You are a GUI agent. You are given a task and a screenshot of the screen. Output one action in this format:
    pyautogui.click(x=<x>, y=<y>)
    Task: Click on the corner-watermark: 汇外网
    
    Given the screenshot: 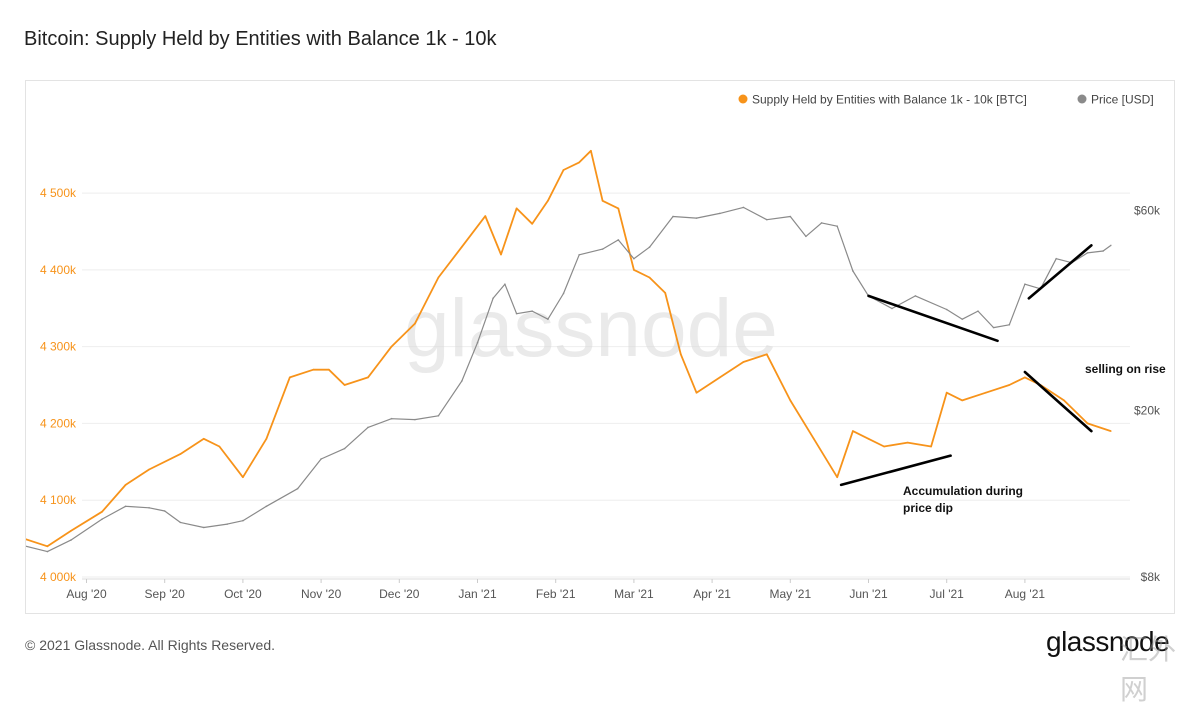 What is the action you would take?
    pyautogui.click(x=1148, y=669)
    